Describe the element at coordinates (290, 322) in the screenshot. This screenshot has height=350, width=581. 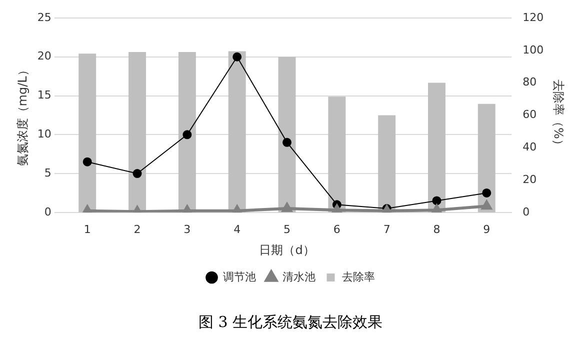
I see `caption: 图 3 生化系统氨氮去除效果` at that location.